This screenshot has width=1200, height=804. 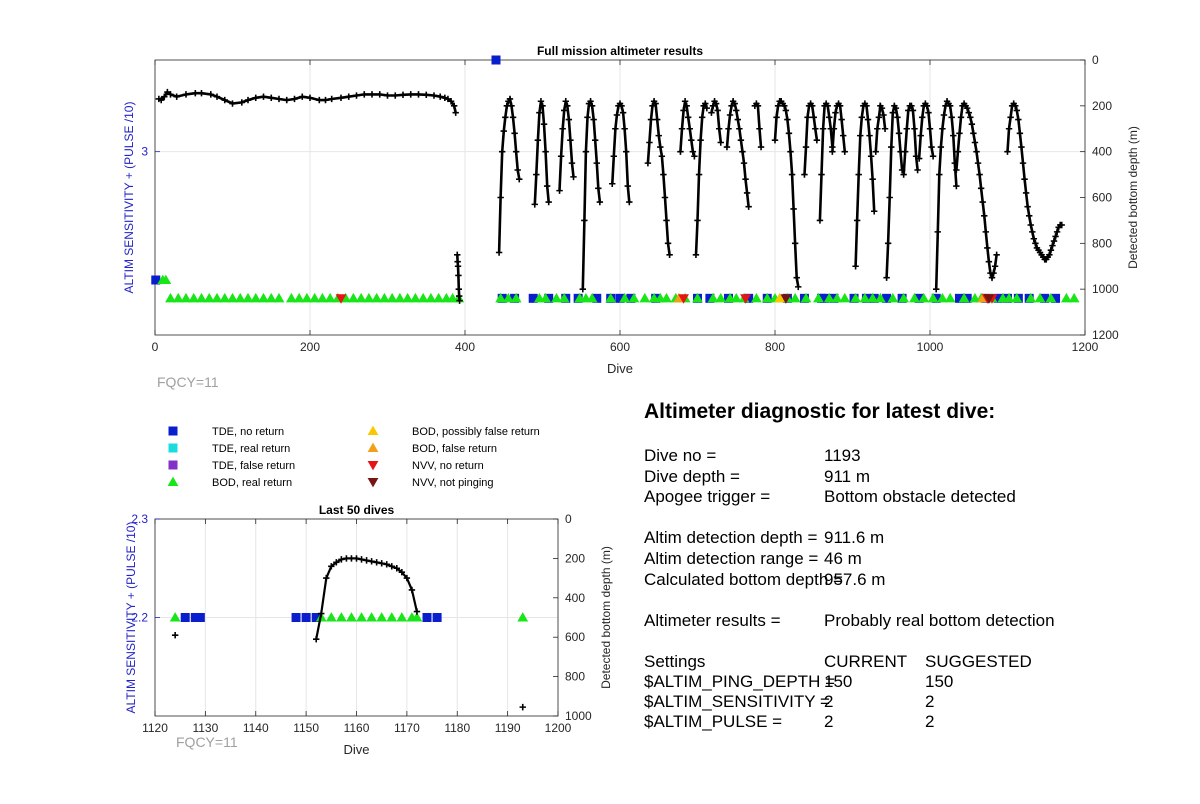 What do you see at coordinates (820, 411) in the screenshot?
I see `diagnostic-title: Altimeter diagnostic for latest dive:` at bounding box center [820, 411].